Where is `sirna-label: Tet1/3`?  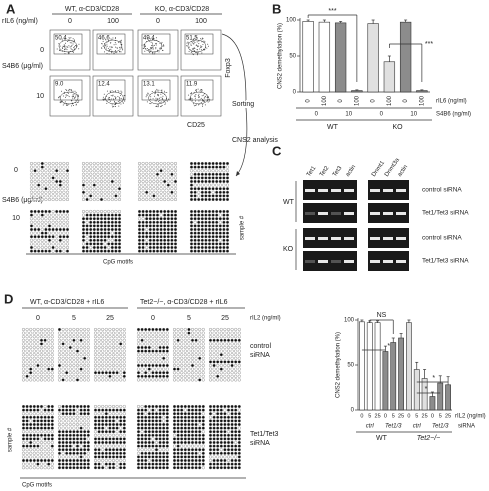
sirna-label: Tet1/3 is located at coordinates (440, 427).